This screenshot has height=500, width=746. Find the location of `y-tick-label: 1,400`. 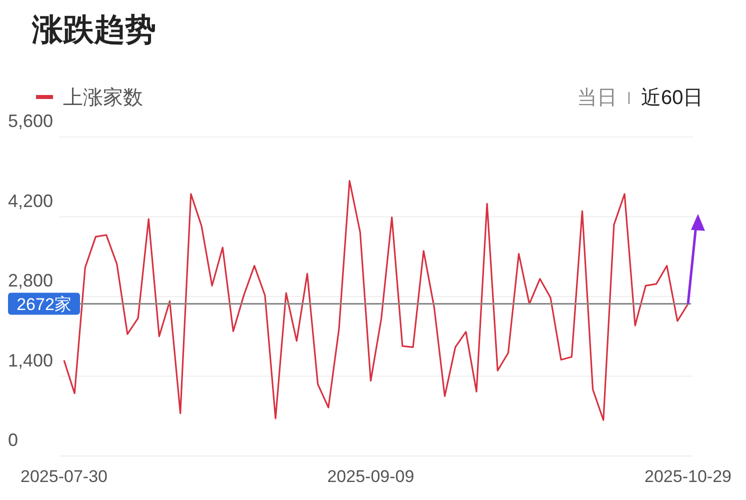

y-tick-label: 1,400 is located at coordinates (31, 360).